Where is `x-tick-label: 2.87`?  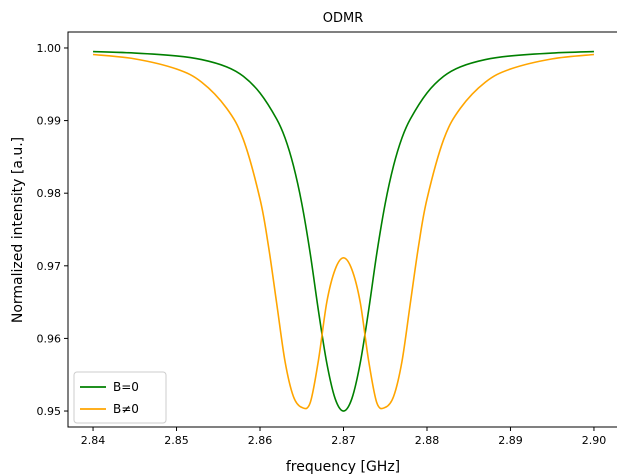
x-tick-label: 2.87 is located at coordinates (343, 440).